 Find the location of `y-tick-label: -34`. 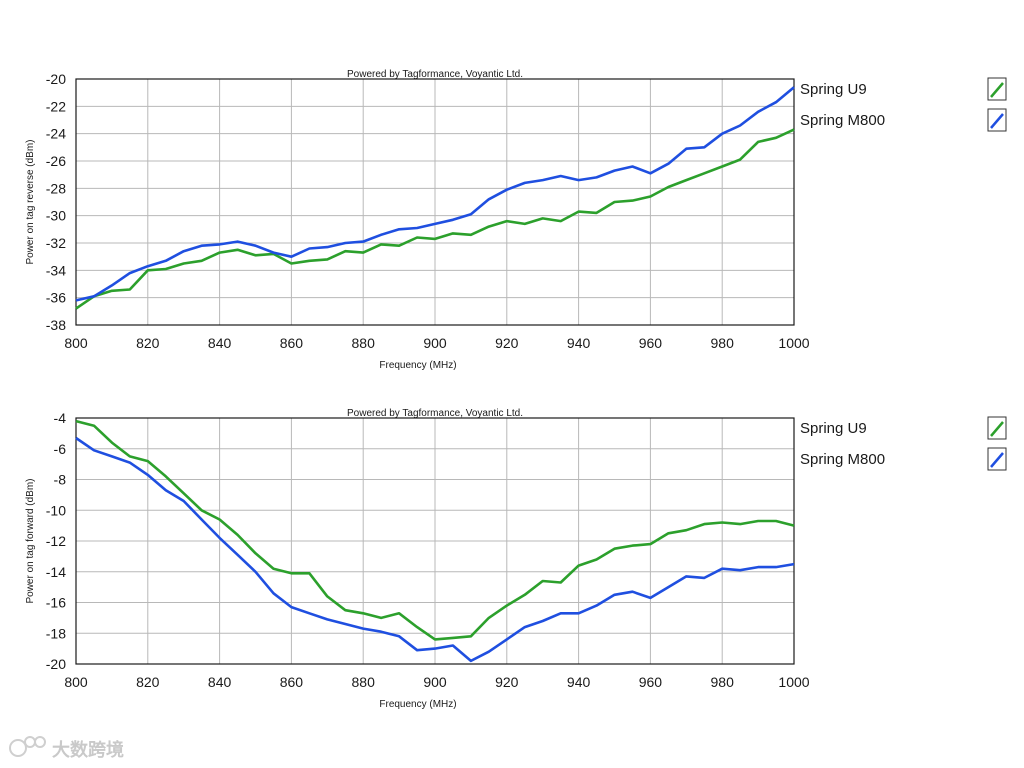

y-tick-label: -34 is located at coordinates (56, 270).